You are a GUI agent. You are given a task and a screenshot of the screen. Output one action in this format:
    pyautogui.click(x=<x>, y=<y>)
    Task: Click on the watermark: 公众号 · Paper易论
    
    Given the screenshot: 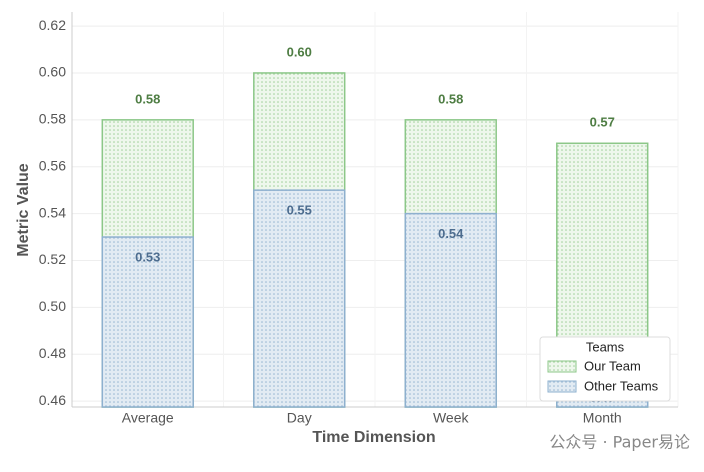 What is the action you would take?
    pyautogui.click(x=619, y=442)
    